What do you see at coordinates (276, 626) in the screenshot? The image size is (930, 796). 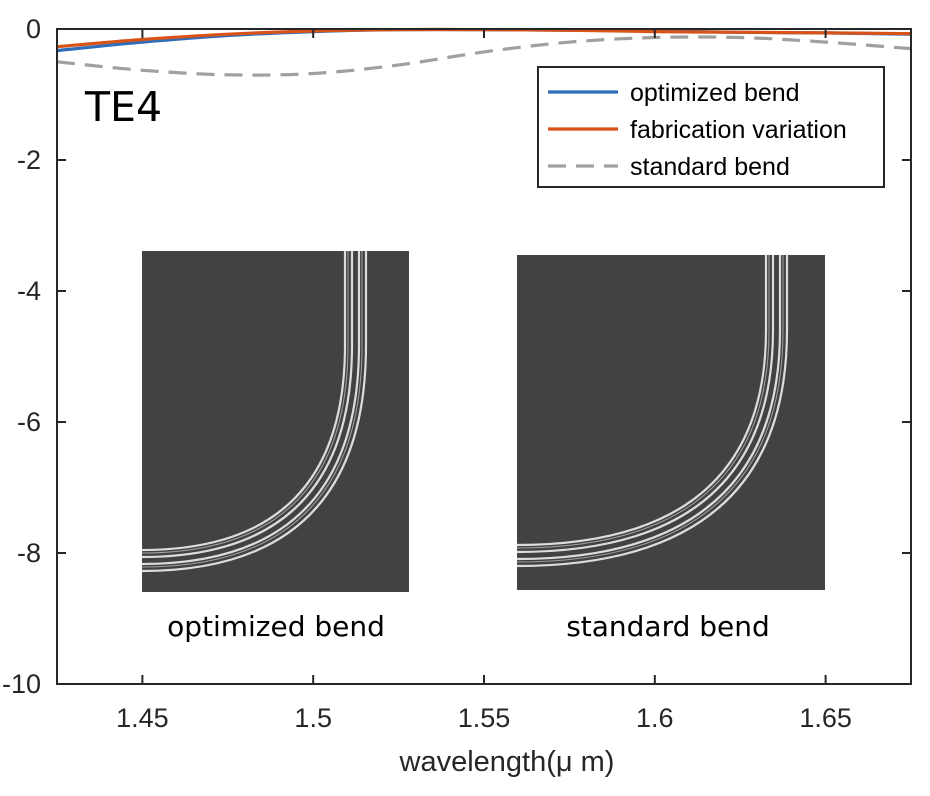 I see `inset-caption-optimized: optimized bend` at bounding box center [276, 626].